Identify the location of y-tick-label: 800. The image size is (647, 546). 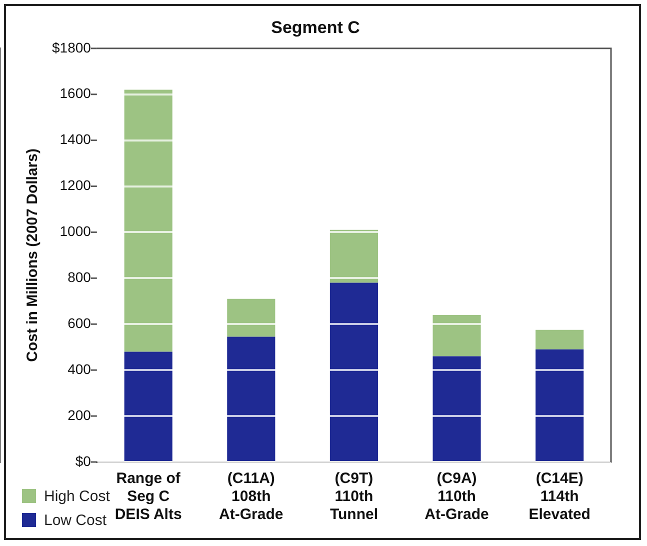
(80, 277).